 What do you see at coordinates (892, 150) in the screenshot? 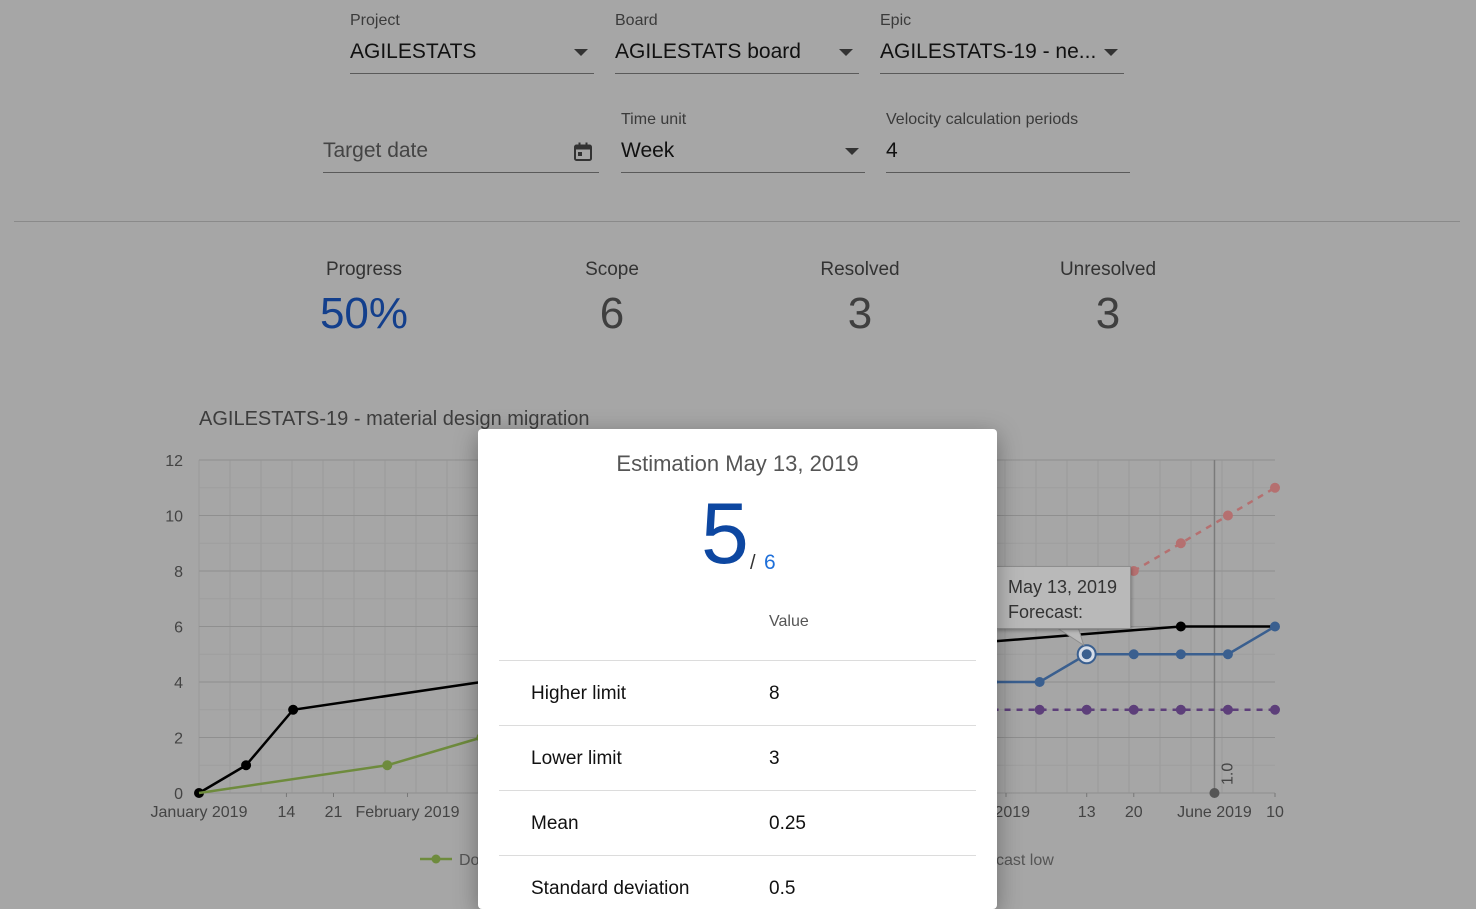
I see `velocity-periods-value: 4` at bounding box center [892, 150].